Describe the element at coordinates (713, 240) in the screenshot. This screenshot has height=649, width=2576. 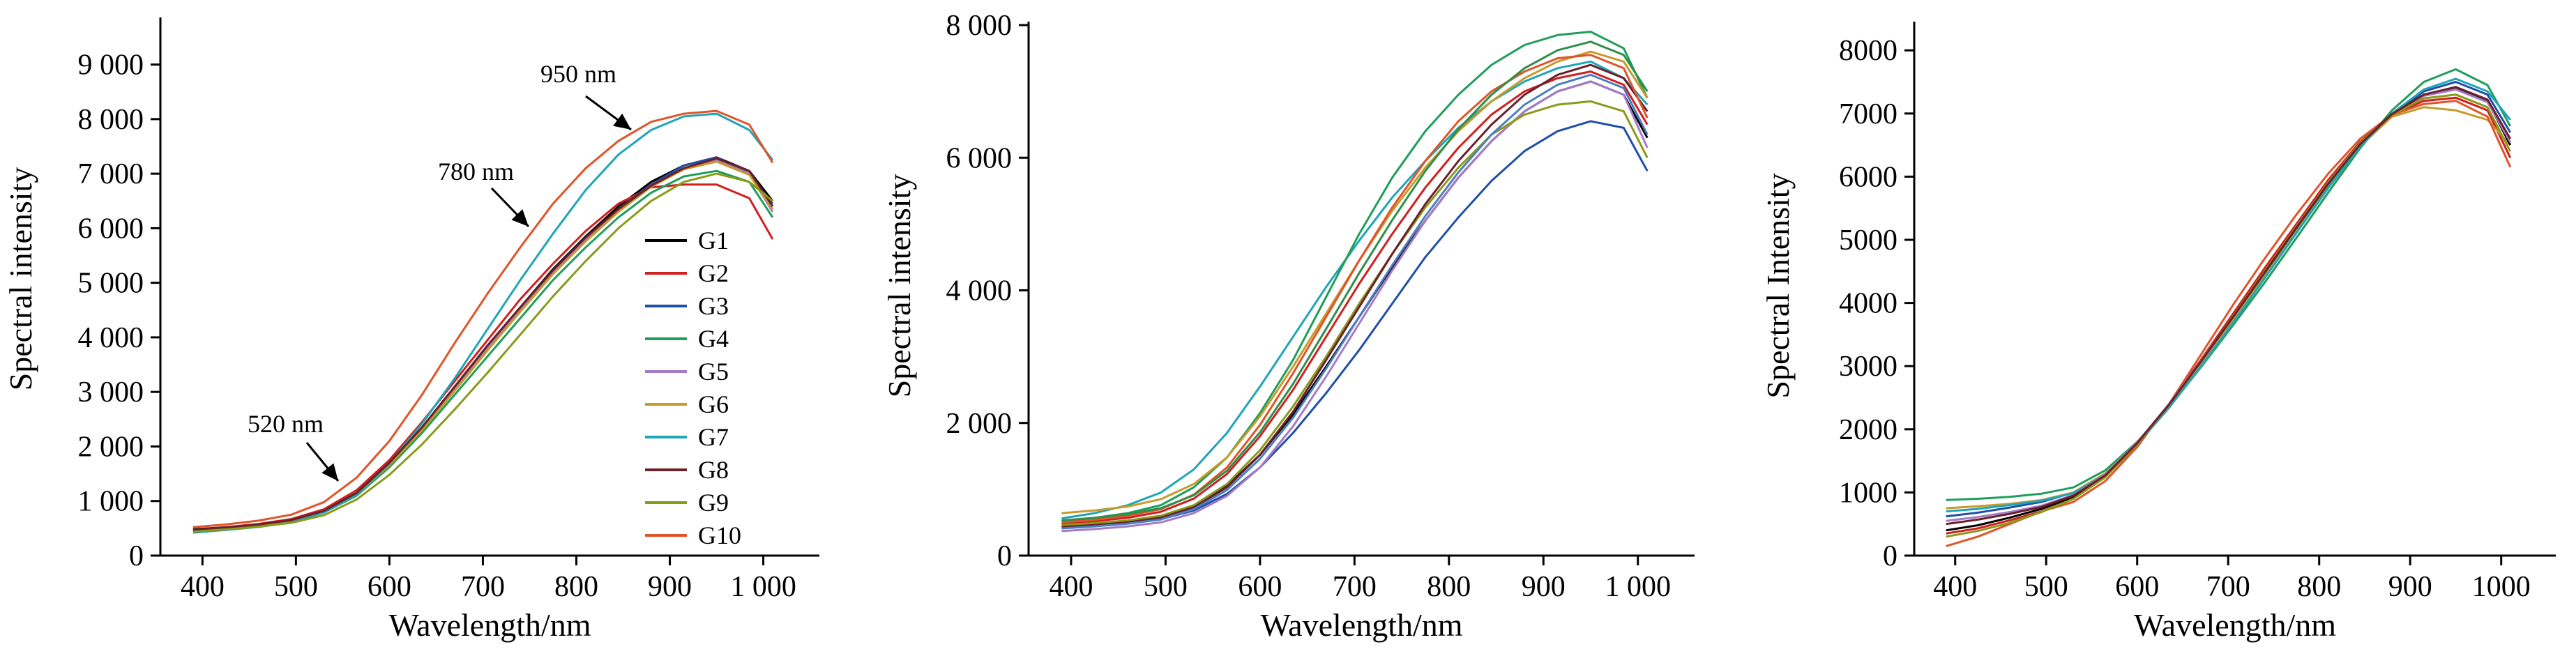
I see `legend-label-g1: G1` at that location.